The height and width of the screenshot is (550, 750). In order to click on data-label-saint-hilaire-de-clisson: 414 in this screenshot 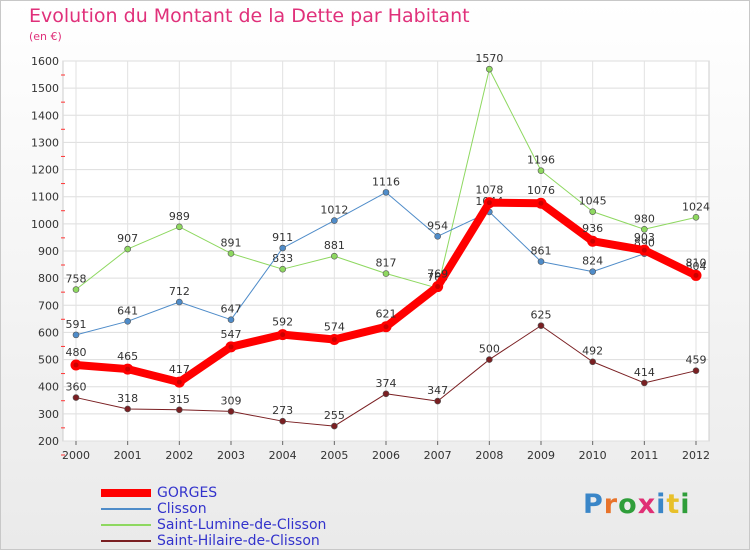, I will do `click(644, 372)`.